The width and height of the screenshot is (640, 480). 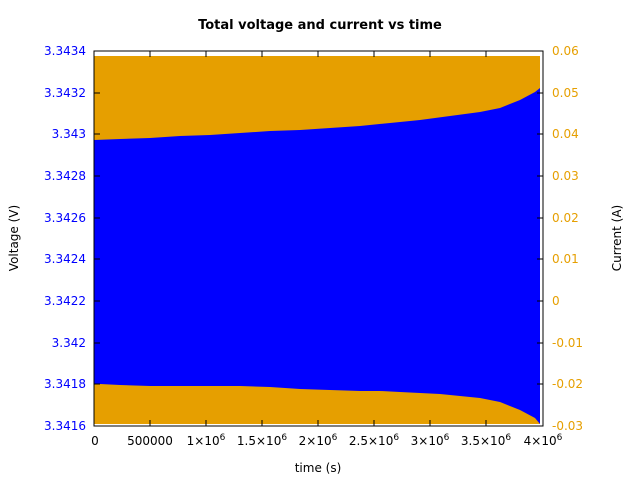 What do you see at coordinates (65, 176) in the screenshot?
I see `left-y-tick-label: 3.3428` at bounding box center [65, 176].